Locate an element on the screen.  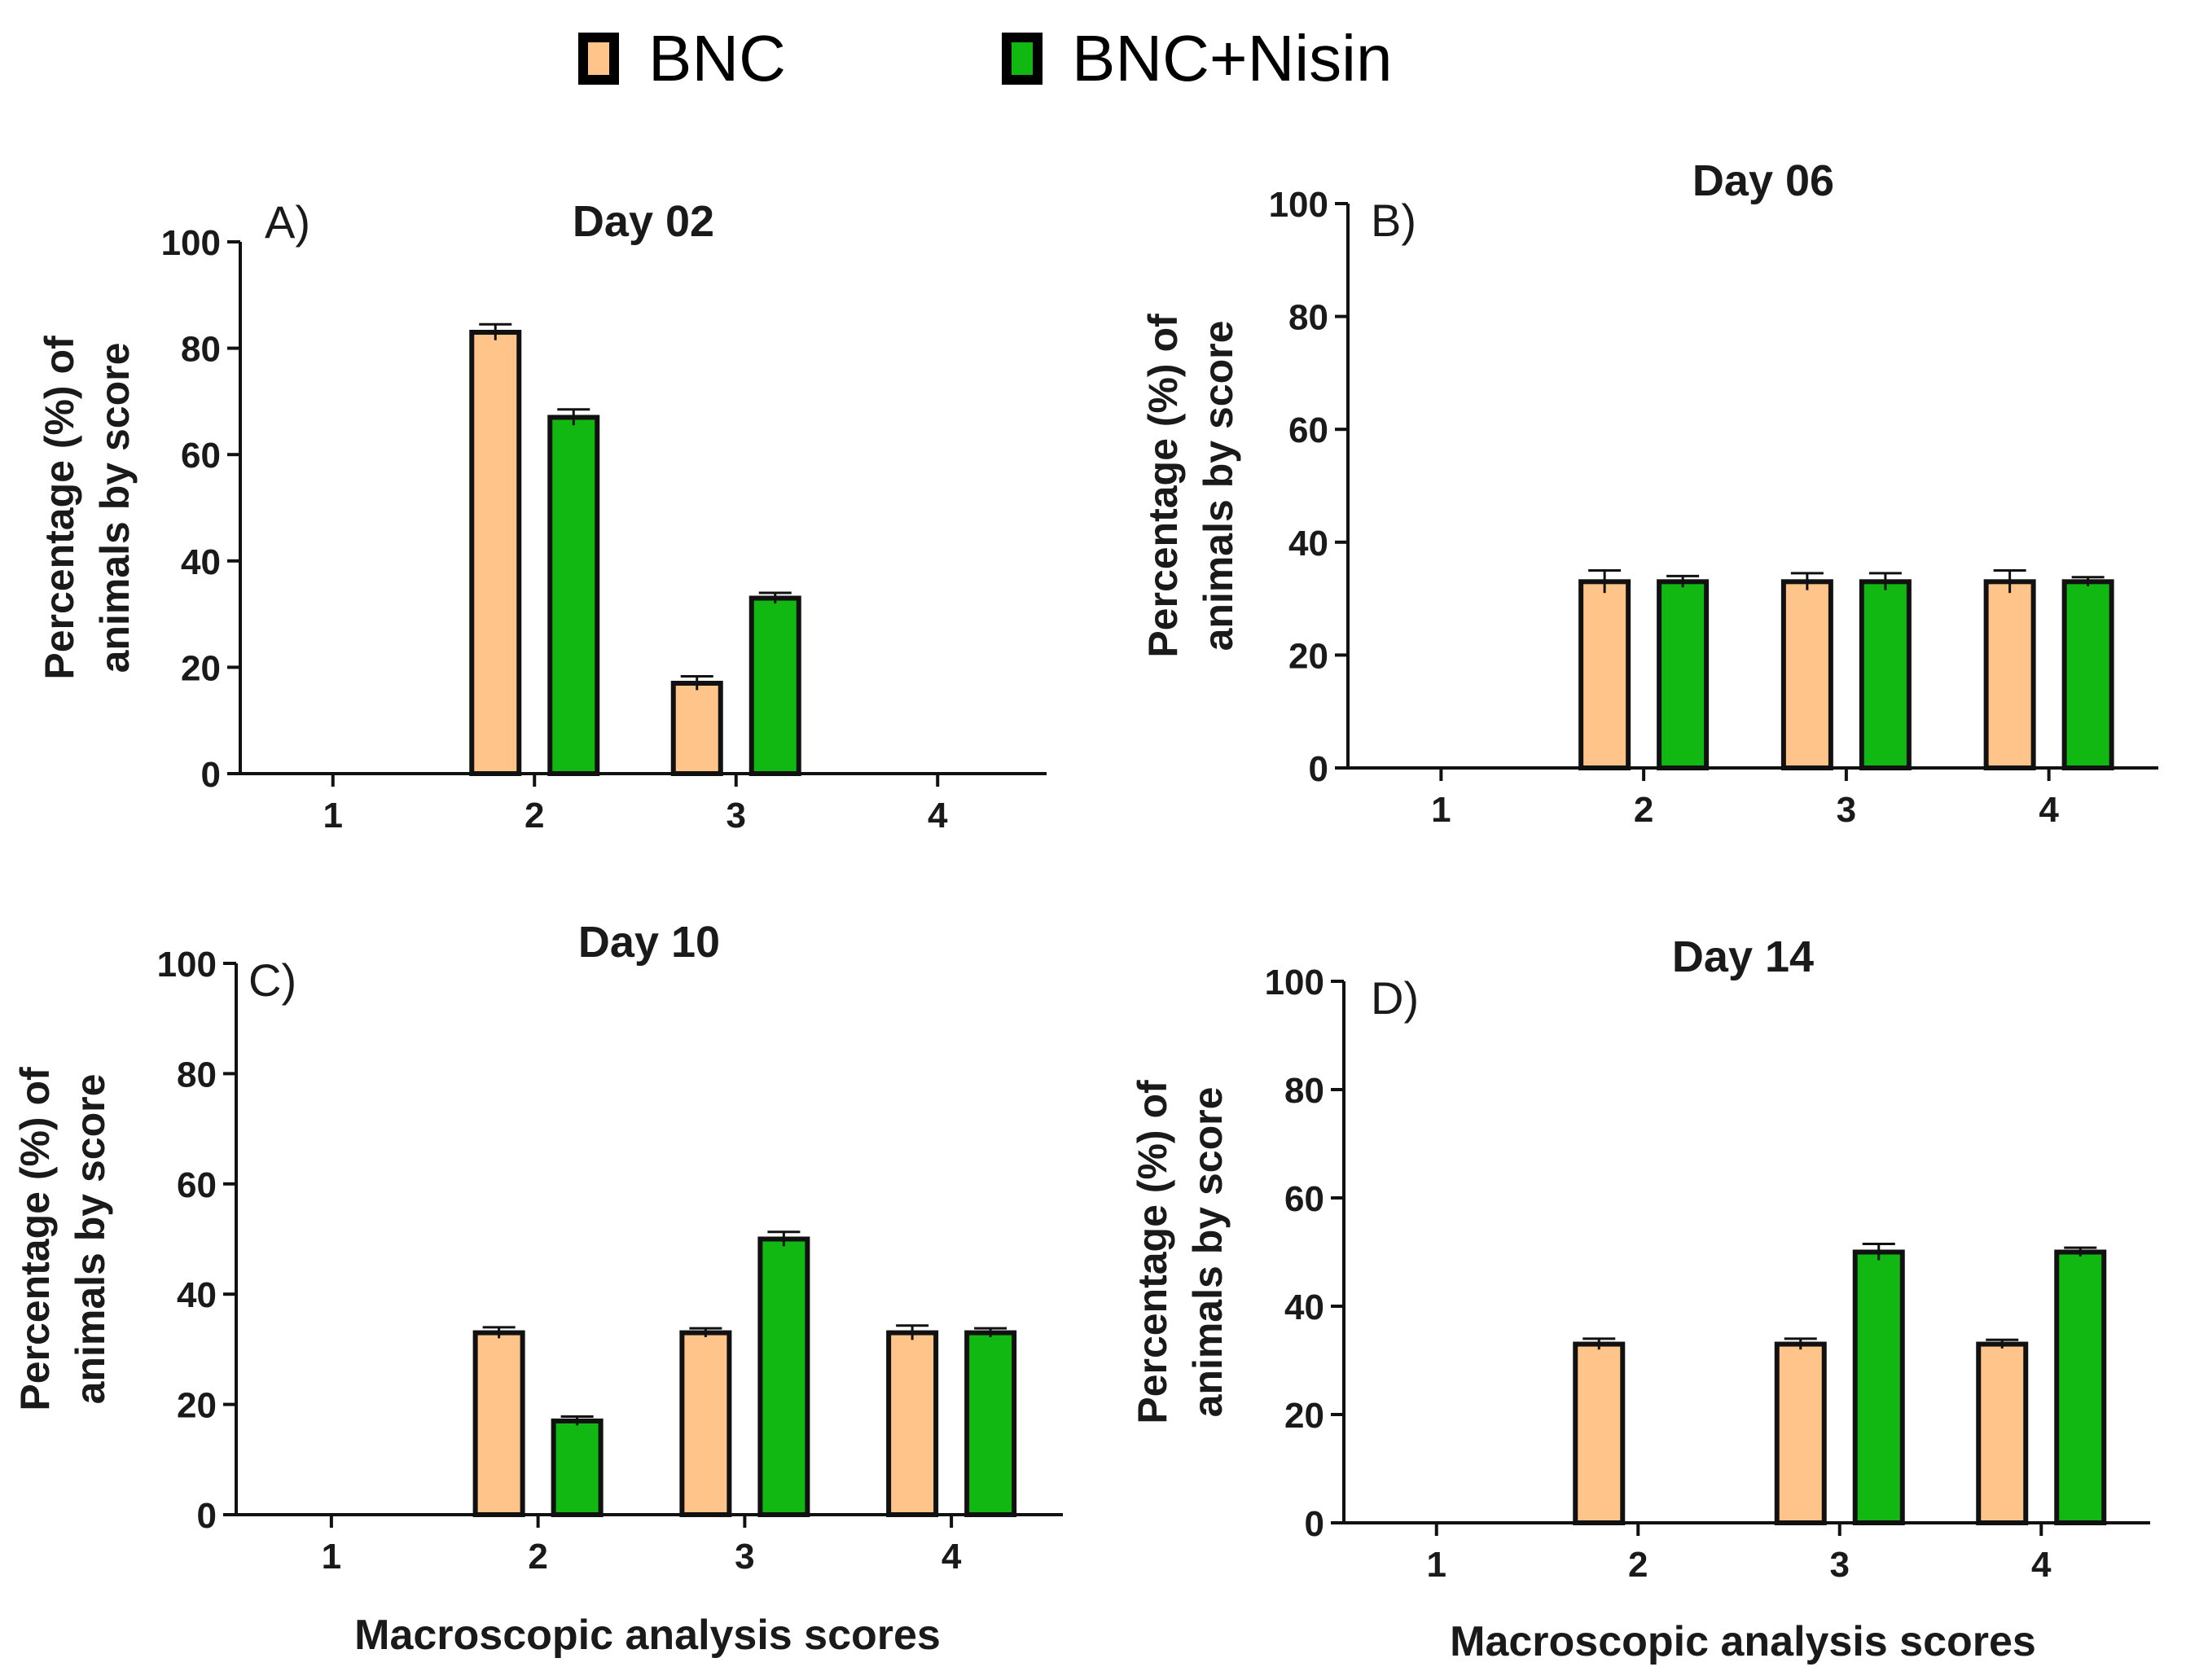
panel-label: D) is located at coordinates (1395, 998).